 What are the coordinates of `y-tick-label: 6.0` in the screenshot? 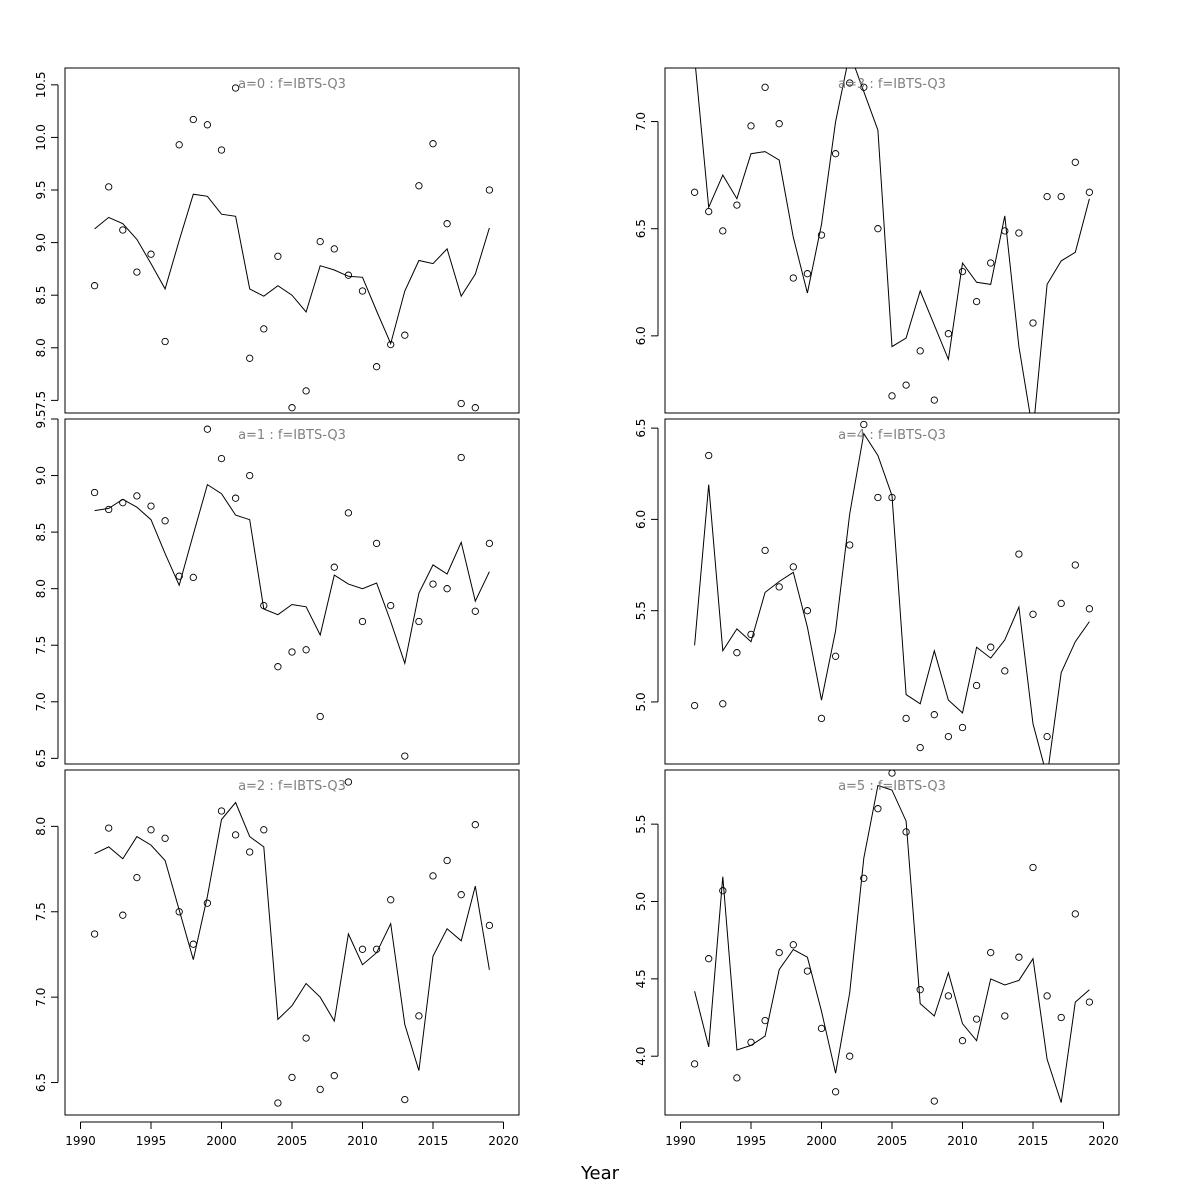 It's located at (641, 335).